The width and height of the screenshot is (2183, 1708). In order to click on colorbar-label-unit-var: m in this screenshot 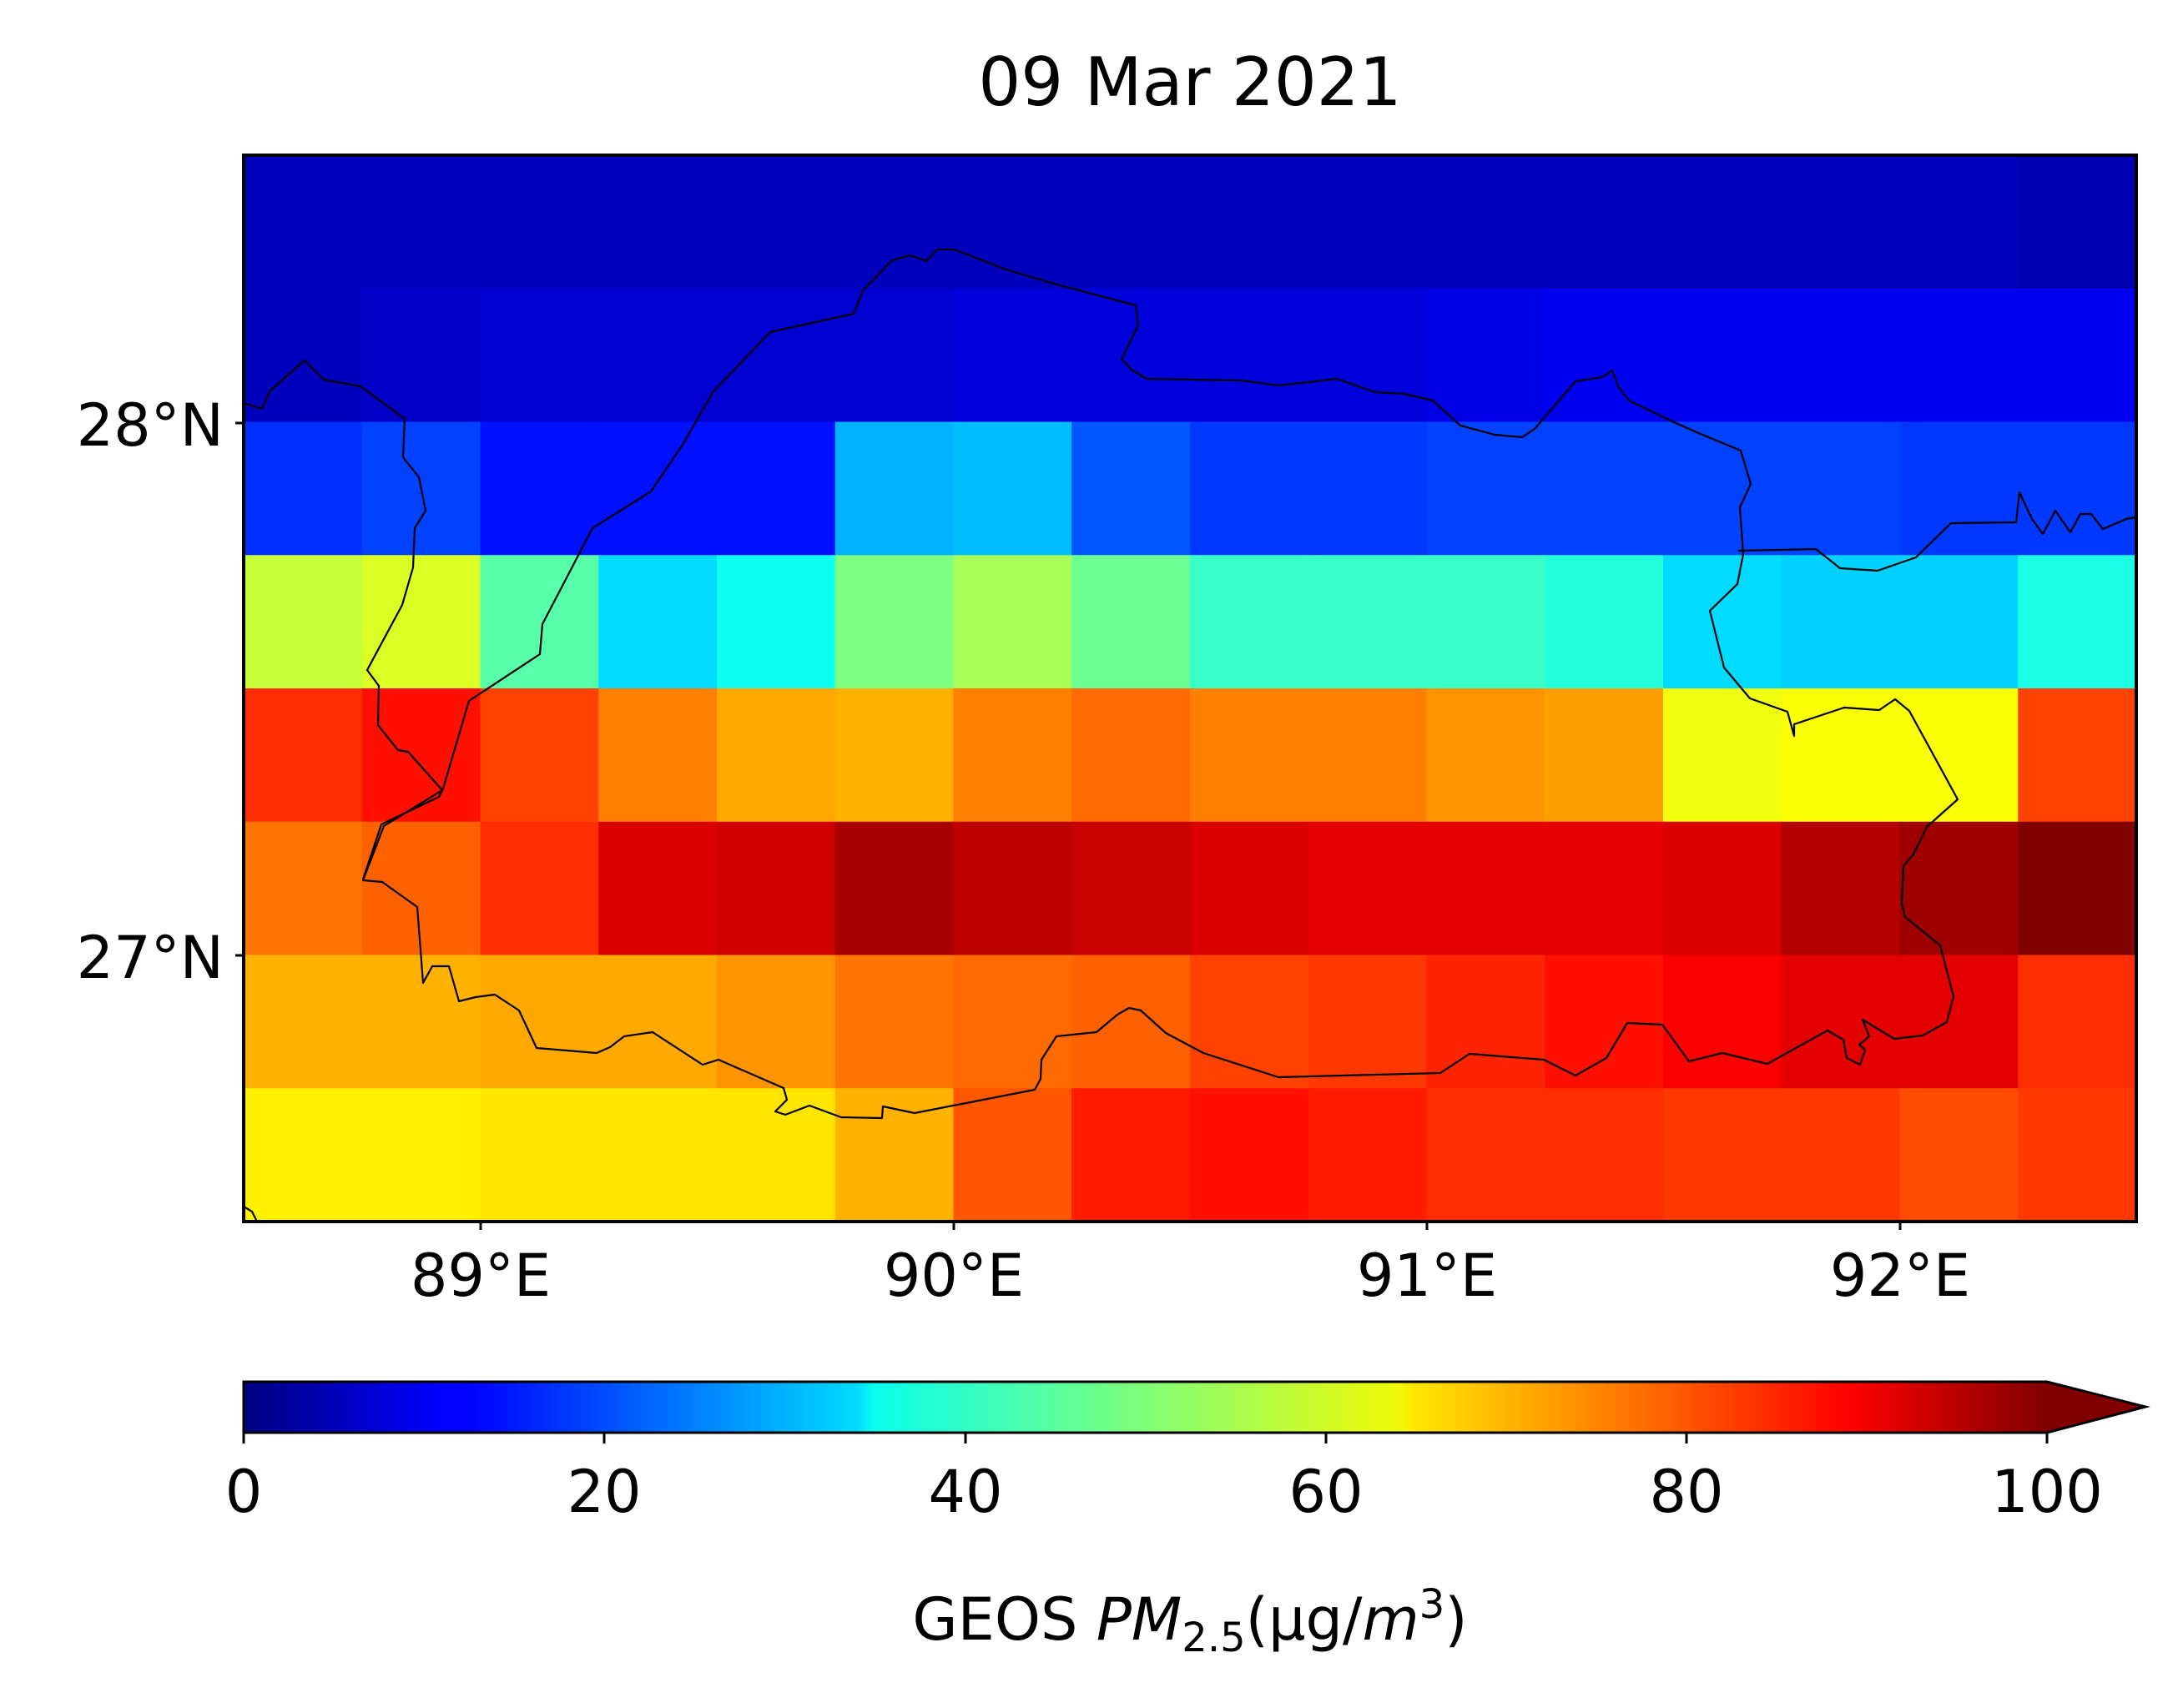, I will do `click(1391, 1619)`.